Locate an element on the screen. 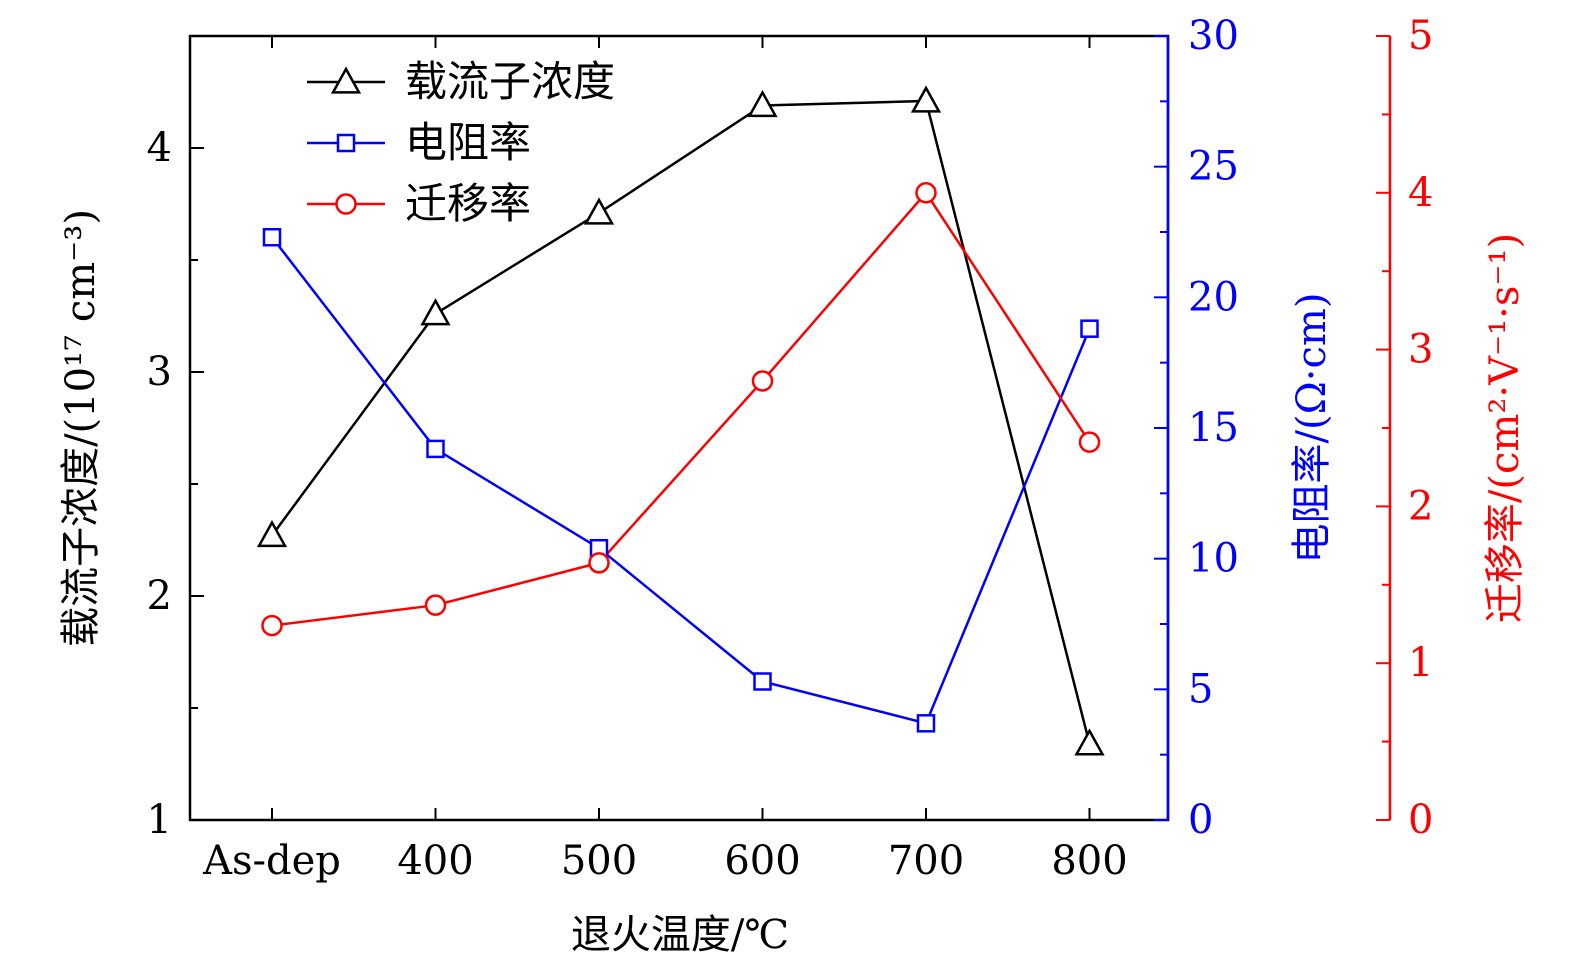 This screenshot has height=974, width=1575. legend-label: 电阻率 is located at coordinates (468, 142).